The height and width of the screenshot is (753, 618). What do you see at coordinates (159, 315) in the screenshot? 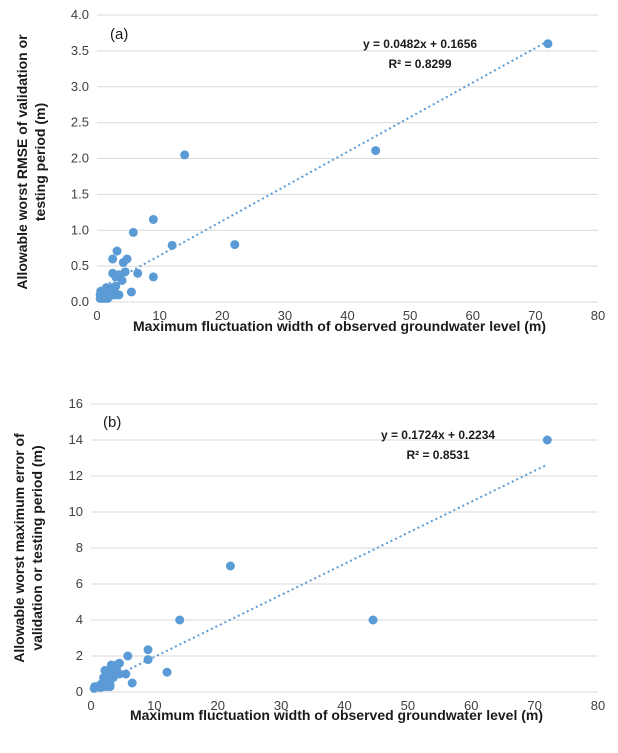
I see `x-tick-label-a-1: 10` at bounding box center [159, 315].